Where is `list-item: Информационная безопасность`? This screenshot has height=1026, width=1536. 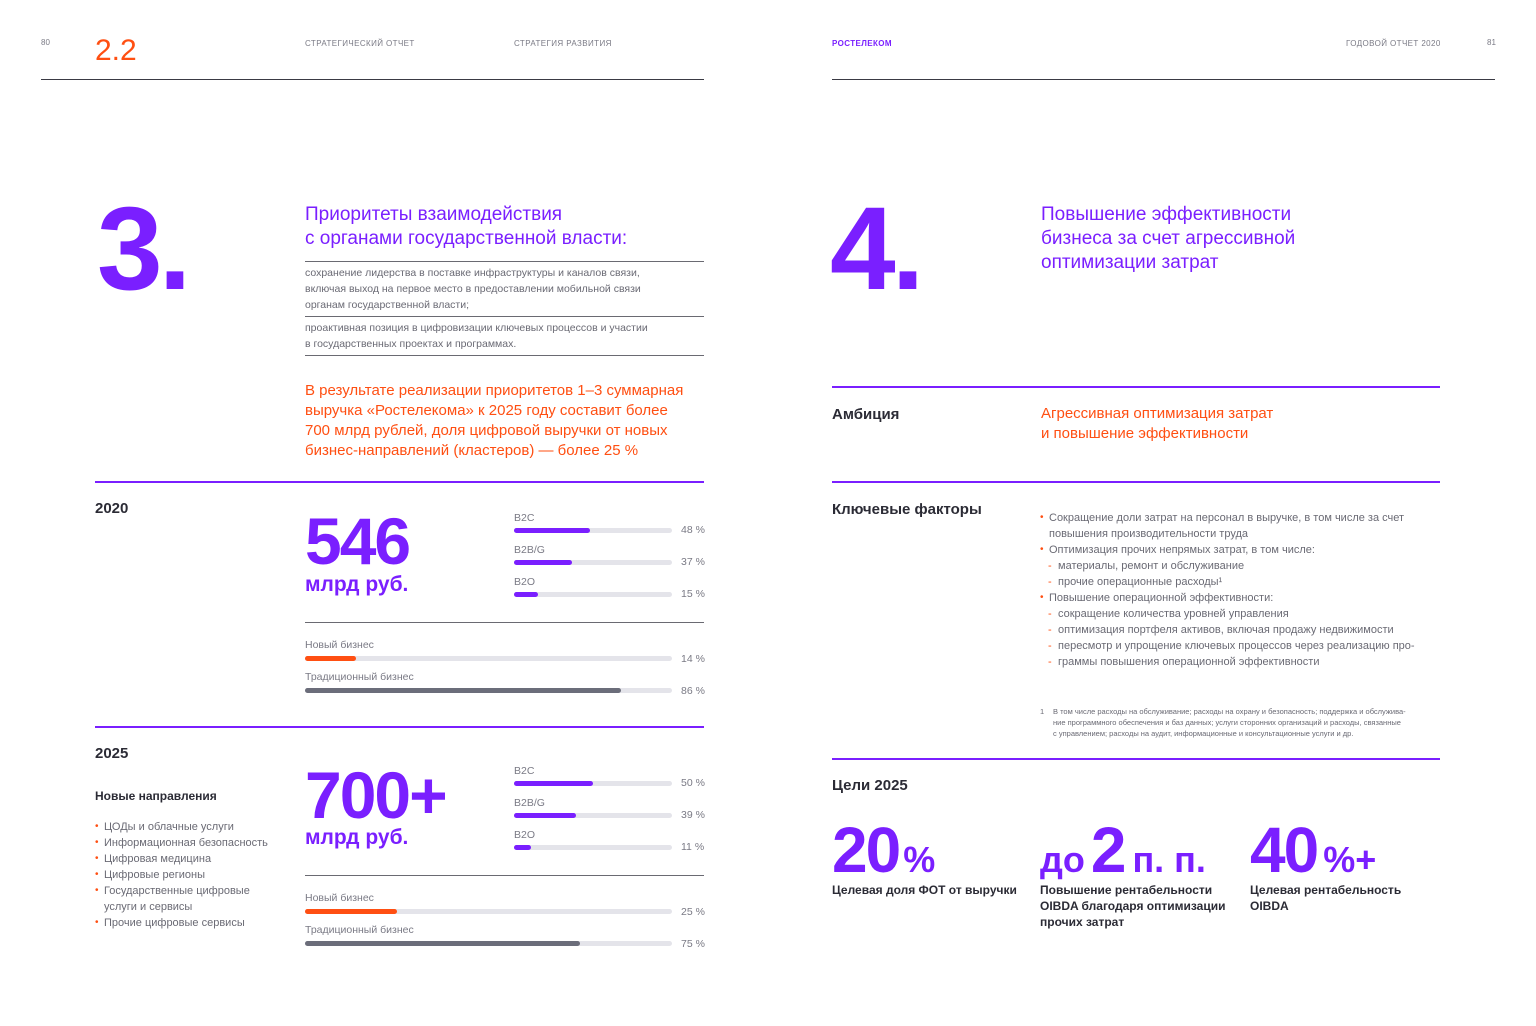
list-item: Информационная безопасность is located at coordinates (181, 843).